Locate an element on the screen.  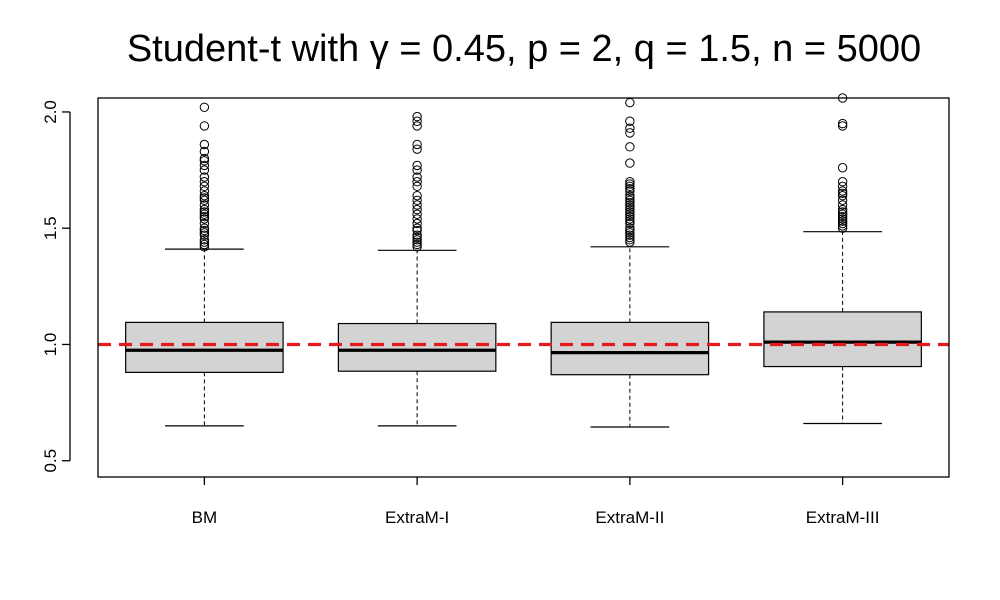
box-extram-iii is located at coordinates (842, 259).